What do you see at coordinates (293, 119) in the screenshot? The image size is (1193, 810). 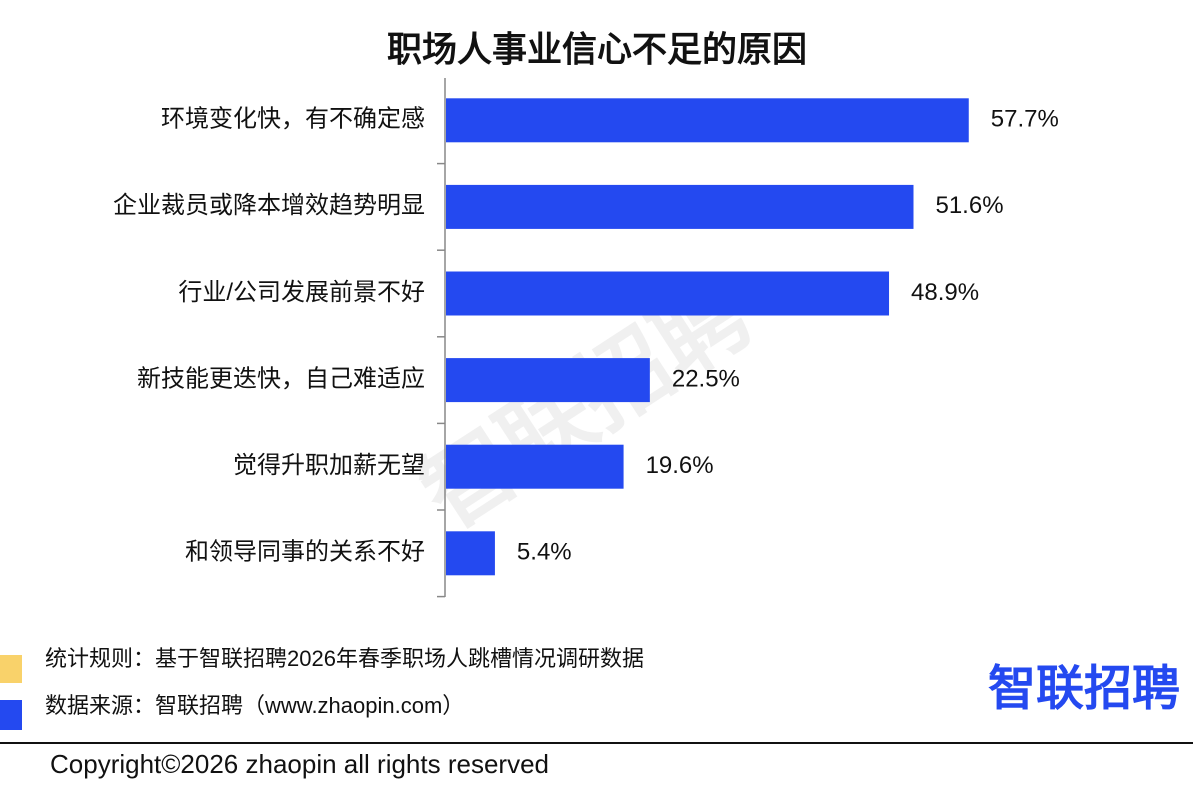 I see `y-tick-label: 环境变化快，有不确定感` at bounding box center [293, 119].